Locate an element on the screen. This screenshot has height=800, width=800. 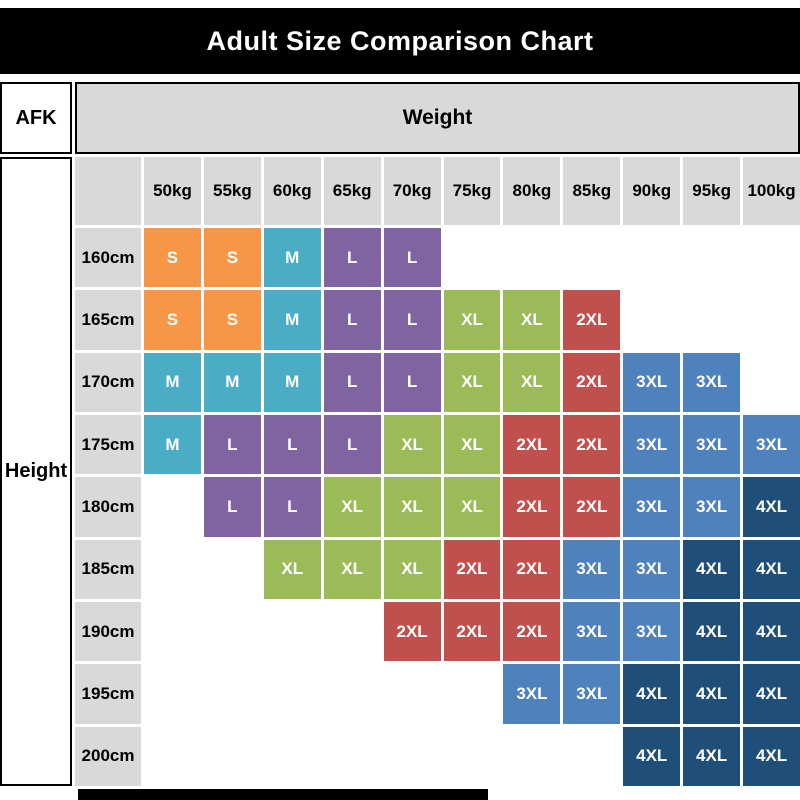
weight-col-header: 95kg is located at coordinates (712, 191).